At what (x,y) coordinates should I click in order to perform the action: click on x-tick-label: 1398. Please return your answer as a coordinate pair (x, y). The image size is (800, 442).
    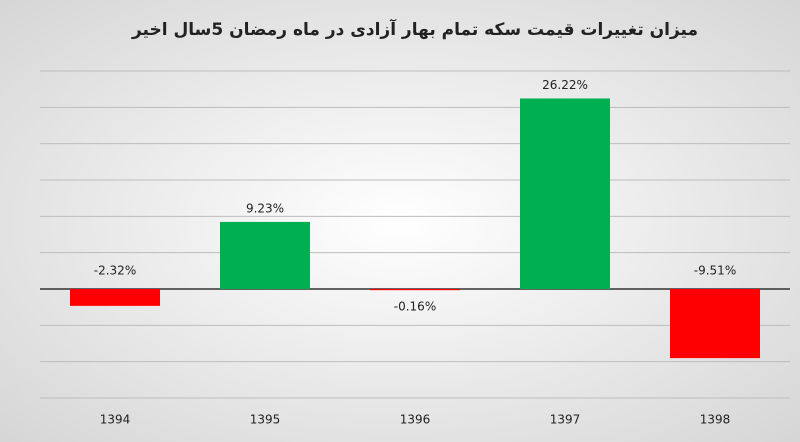
    Looking at the image, I should click on (715, 420).